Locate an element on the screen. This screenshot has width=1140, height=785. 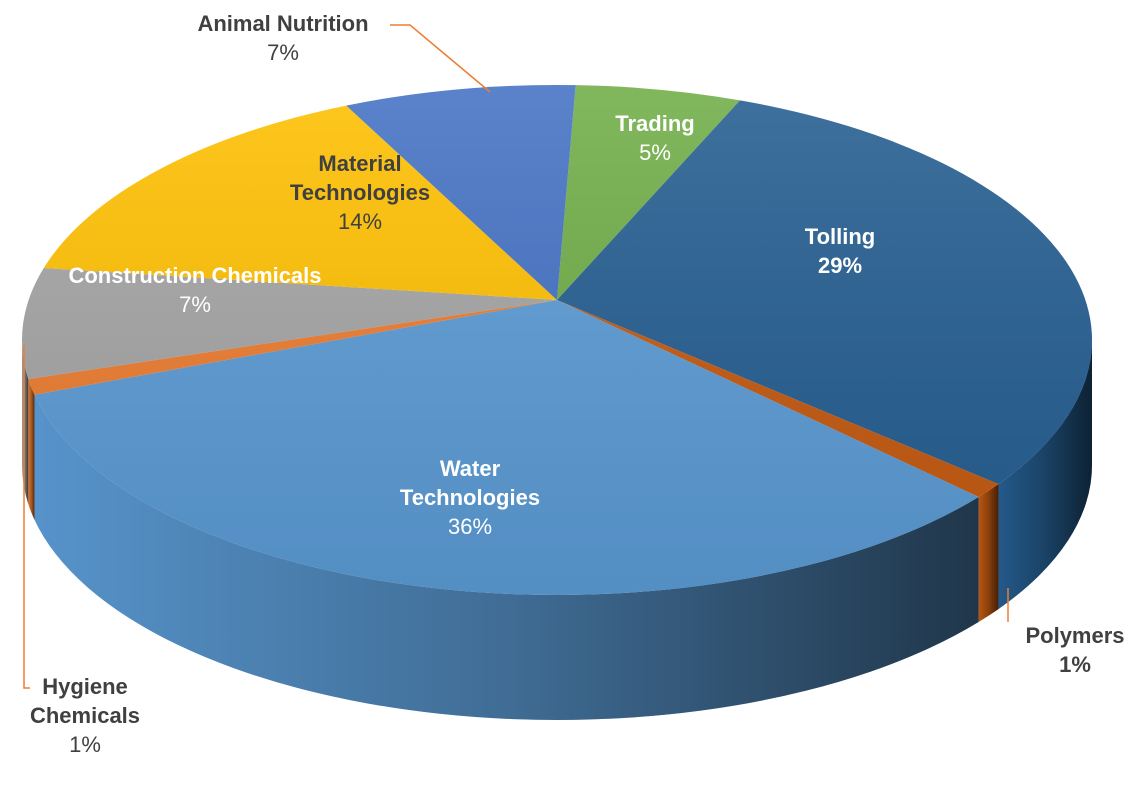
category-label: Tolling is located at coordinates (840, 236).